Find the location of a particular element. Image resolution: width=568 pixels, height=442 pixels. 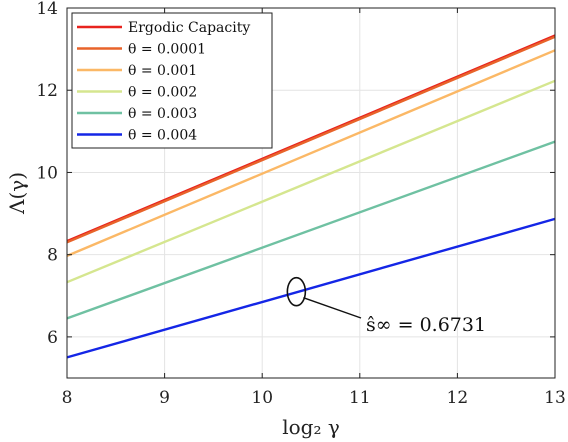

legend-label-0: Ergodic Capacity is located at coordinates (189, 28).